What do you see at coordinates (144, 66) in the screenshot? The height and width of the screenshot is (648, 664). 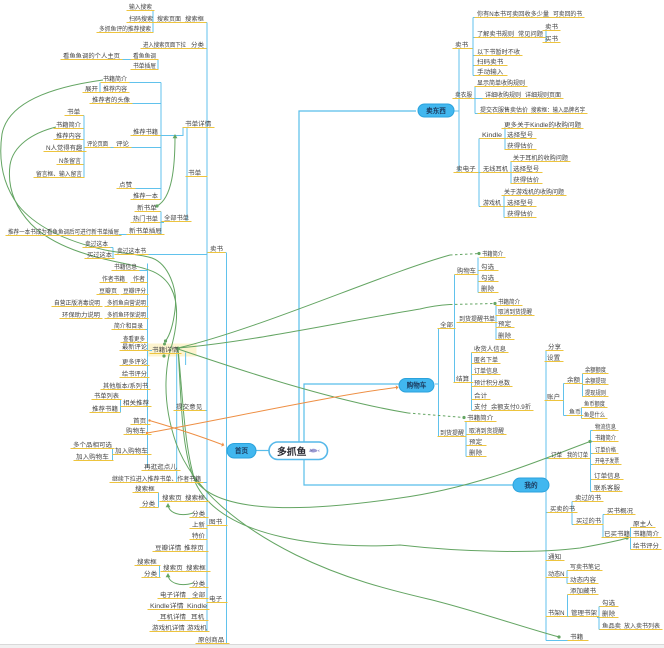 I see `svg-text: 书单插屉` at bounding box center [144, 66].